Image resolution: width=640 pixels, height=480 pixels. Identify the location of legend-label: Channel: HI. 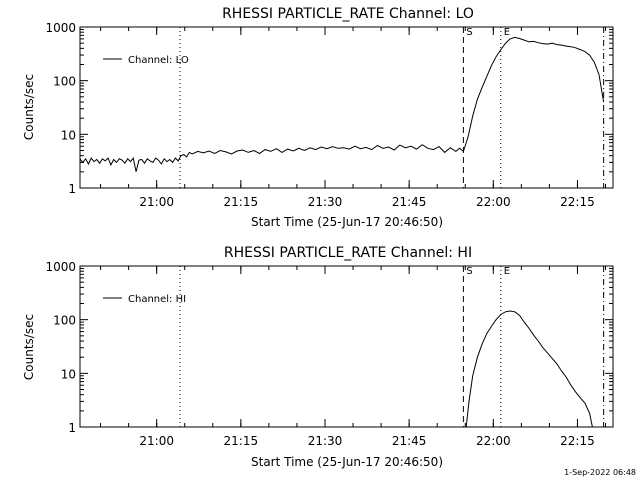
(157, 299).